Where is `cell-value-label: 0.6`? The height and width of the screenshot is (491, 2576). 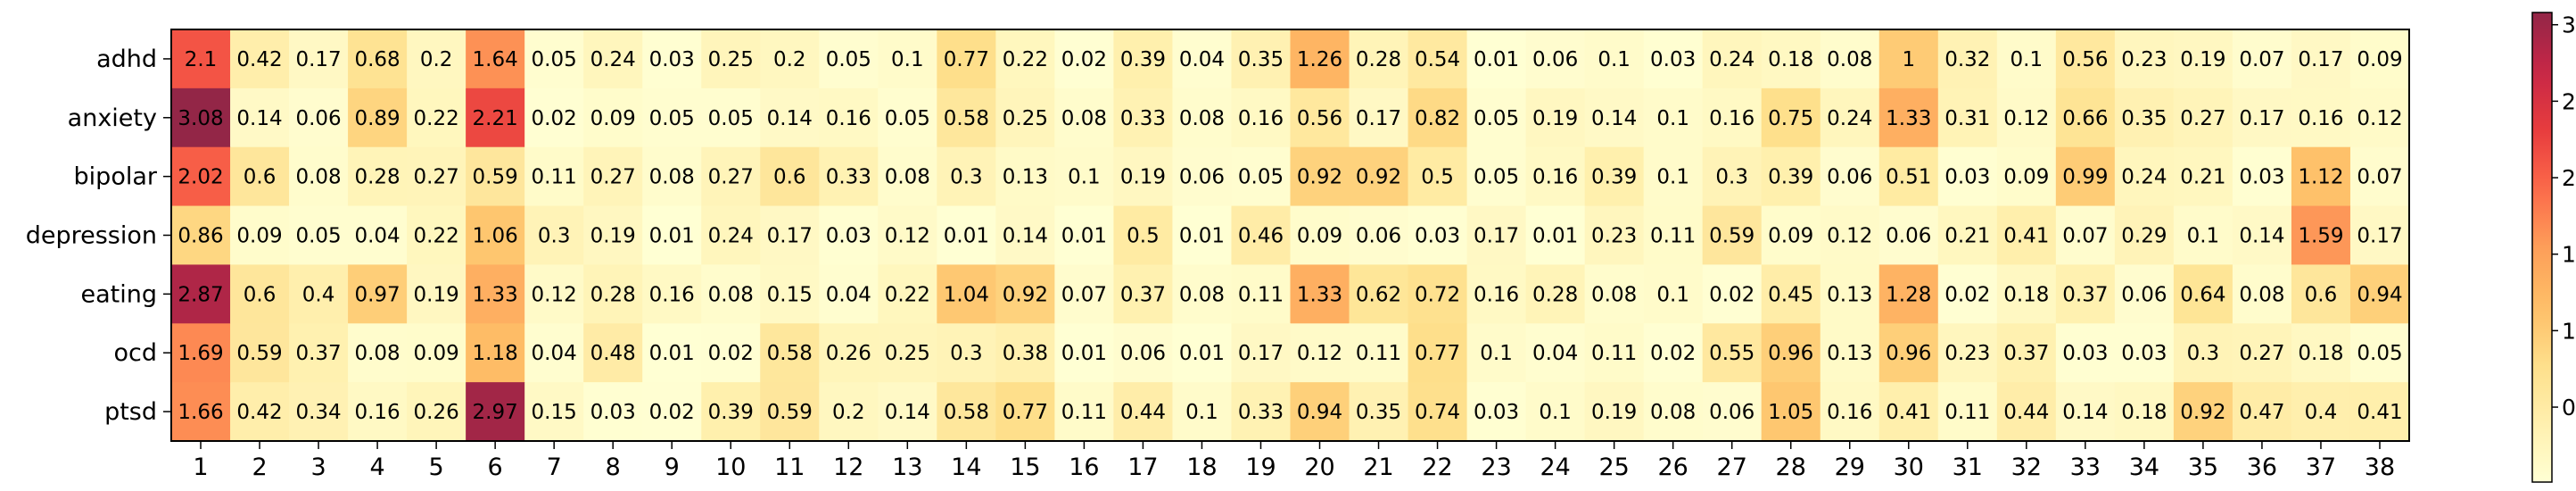 cell-value-label: 0.6 is located at coordinates (2321, 294).